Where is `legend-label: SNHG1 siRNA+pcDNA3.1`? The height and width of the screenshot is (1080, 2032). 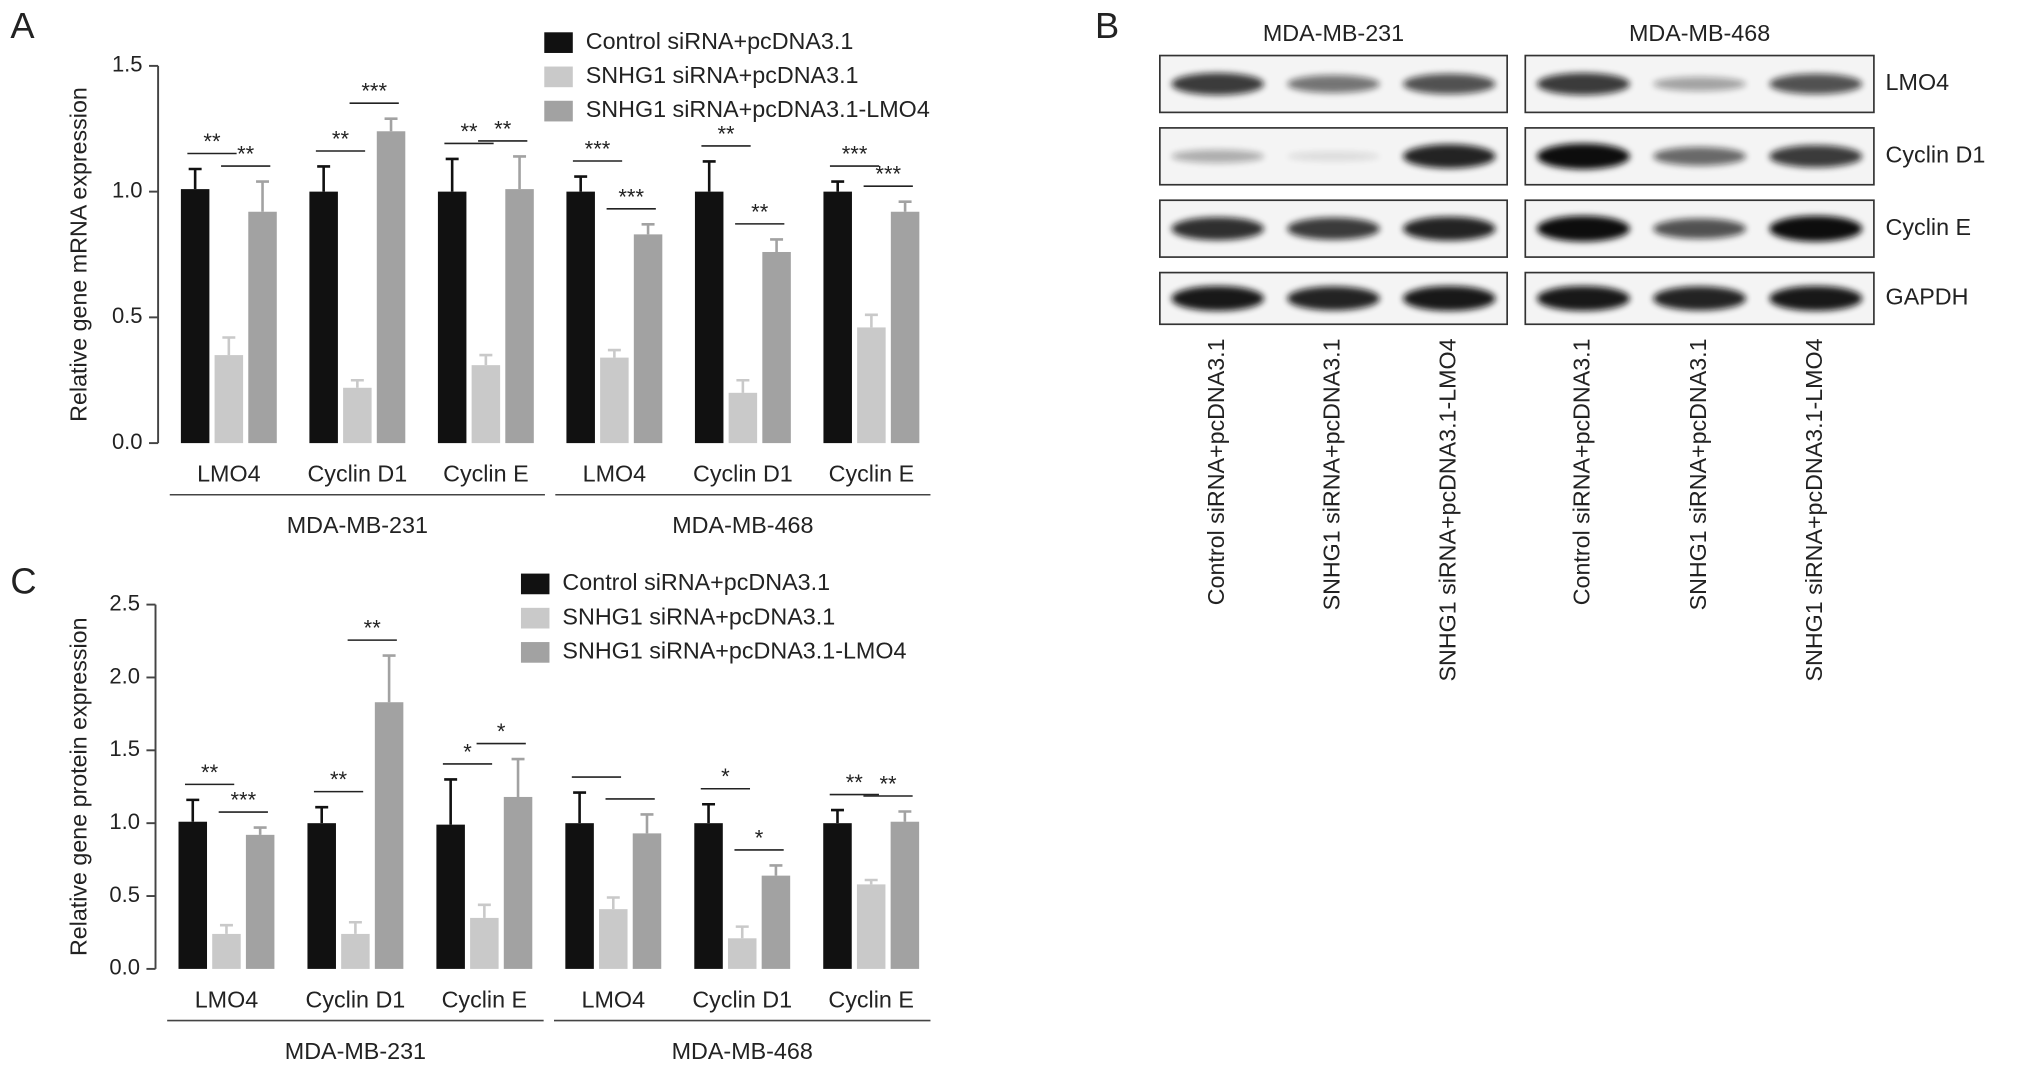
legend-label: SNHG1 siRNA+pcDNA3.1 is located at coordinates (722, 75).